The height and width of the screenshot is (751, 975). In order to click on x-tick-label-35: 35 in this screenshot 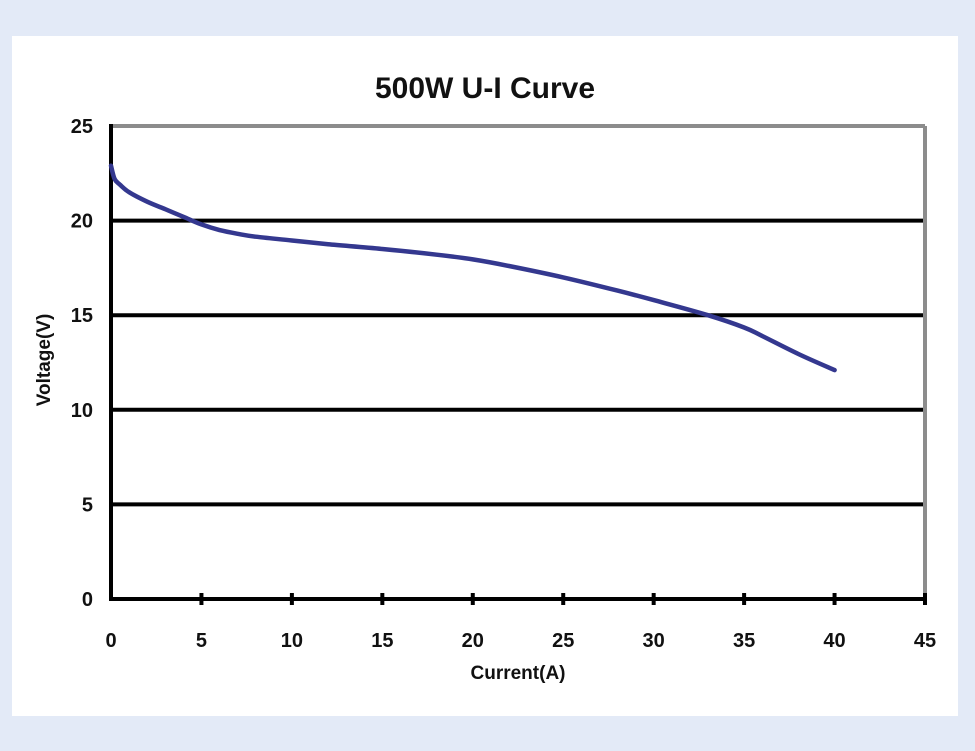, I will do `click(744, 641)`.